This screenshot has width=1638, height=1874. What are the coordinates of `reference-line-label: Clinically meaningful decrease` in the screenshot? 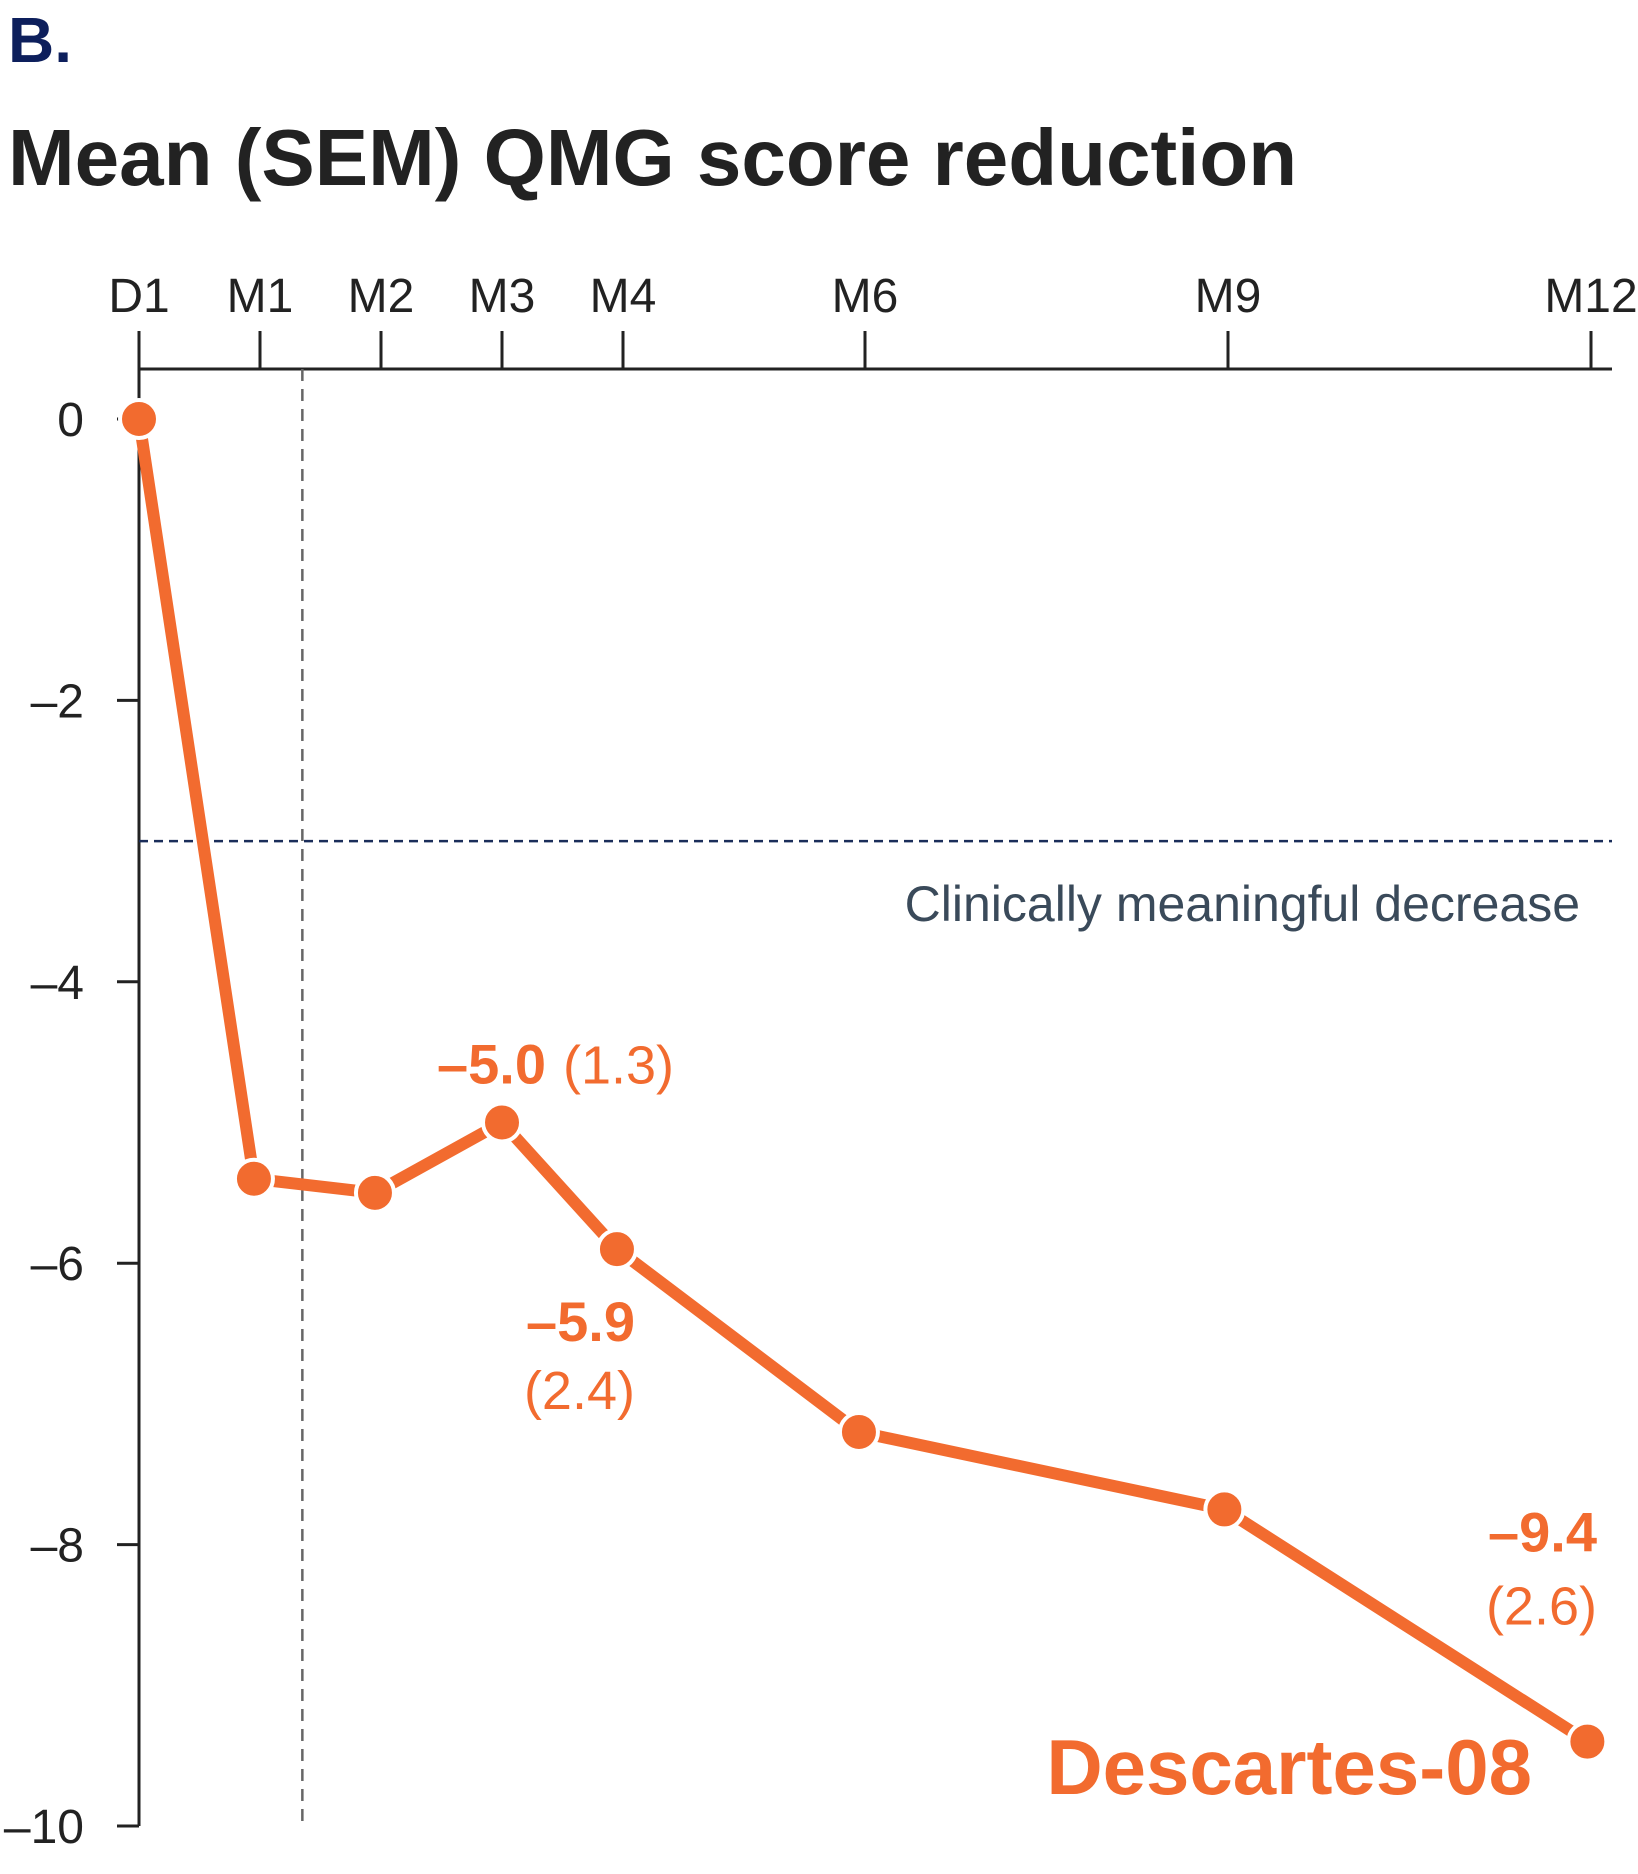 It's located at (1242, 904).